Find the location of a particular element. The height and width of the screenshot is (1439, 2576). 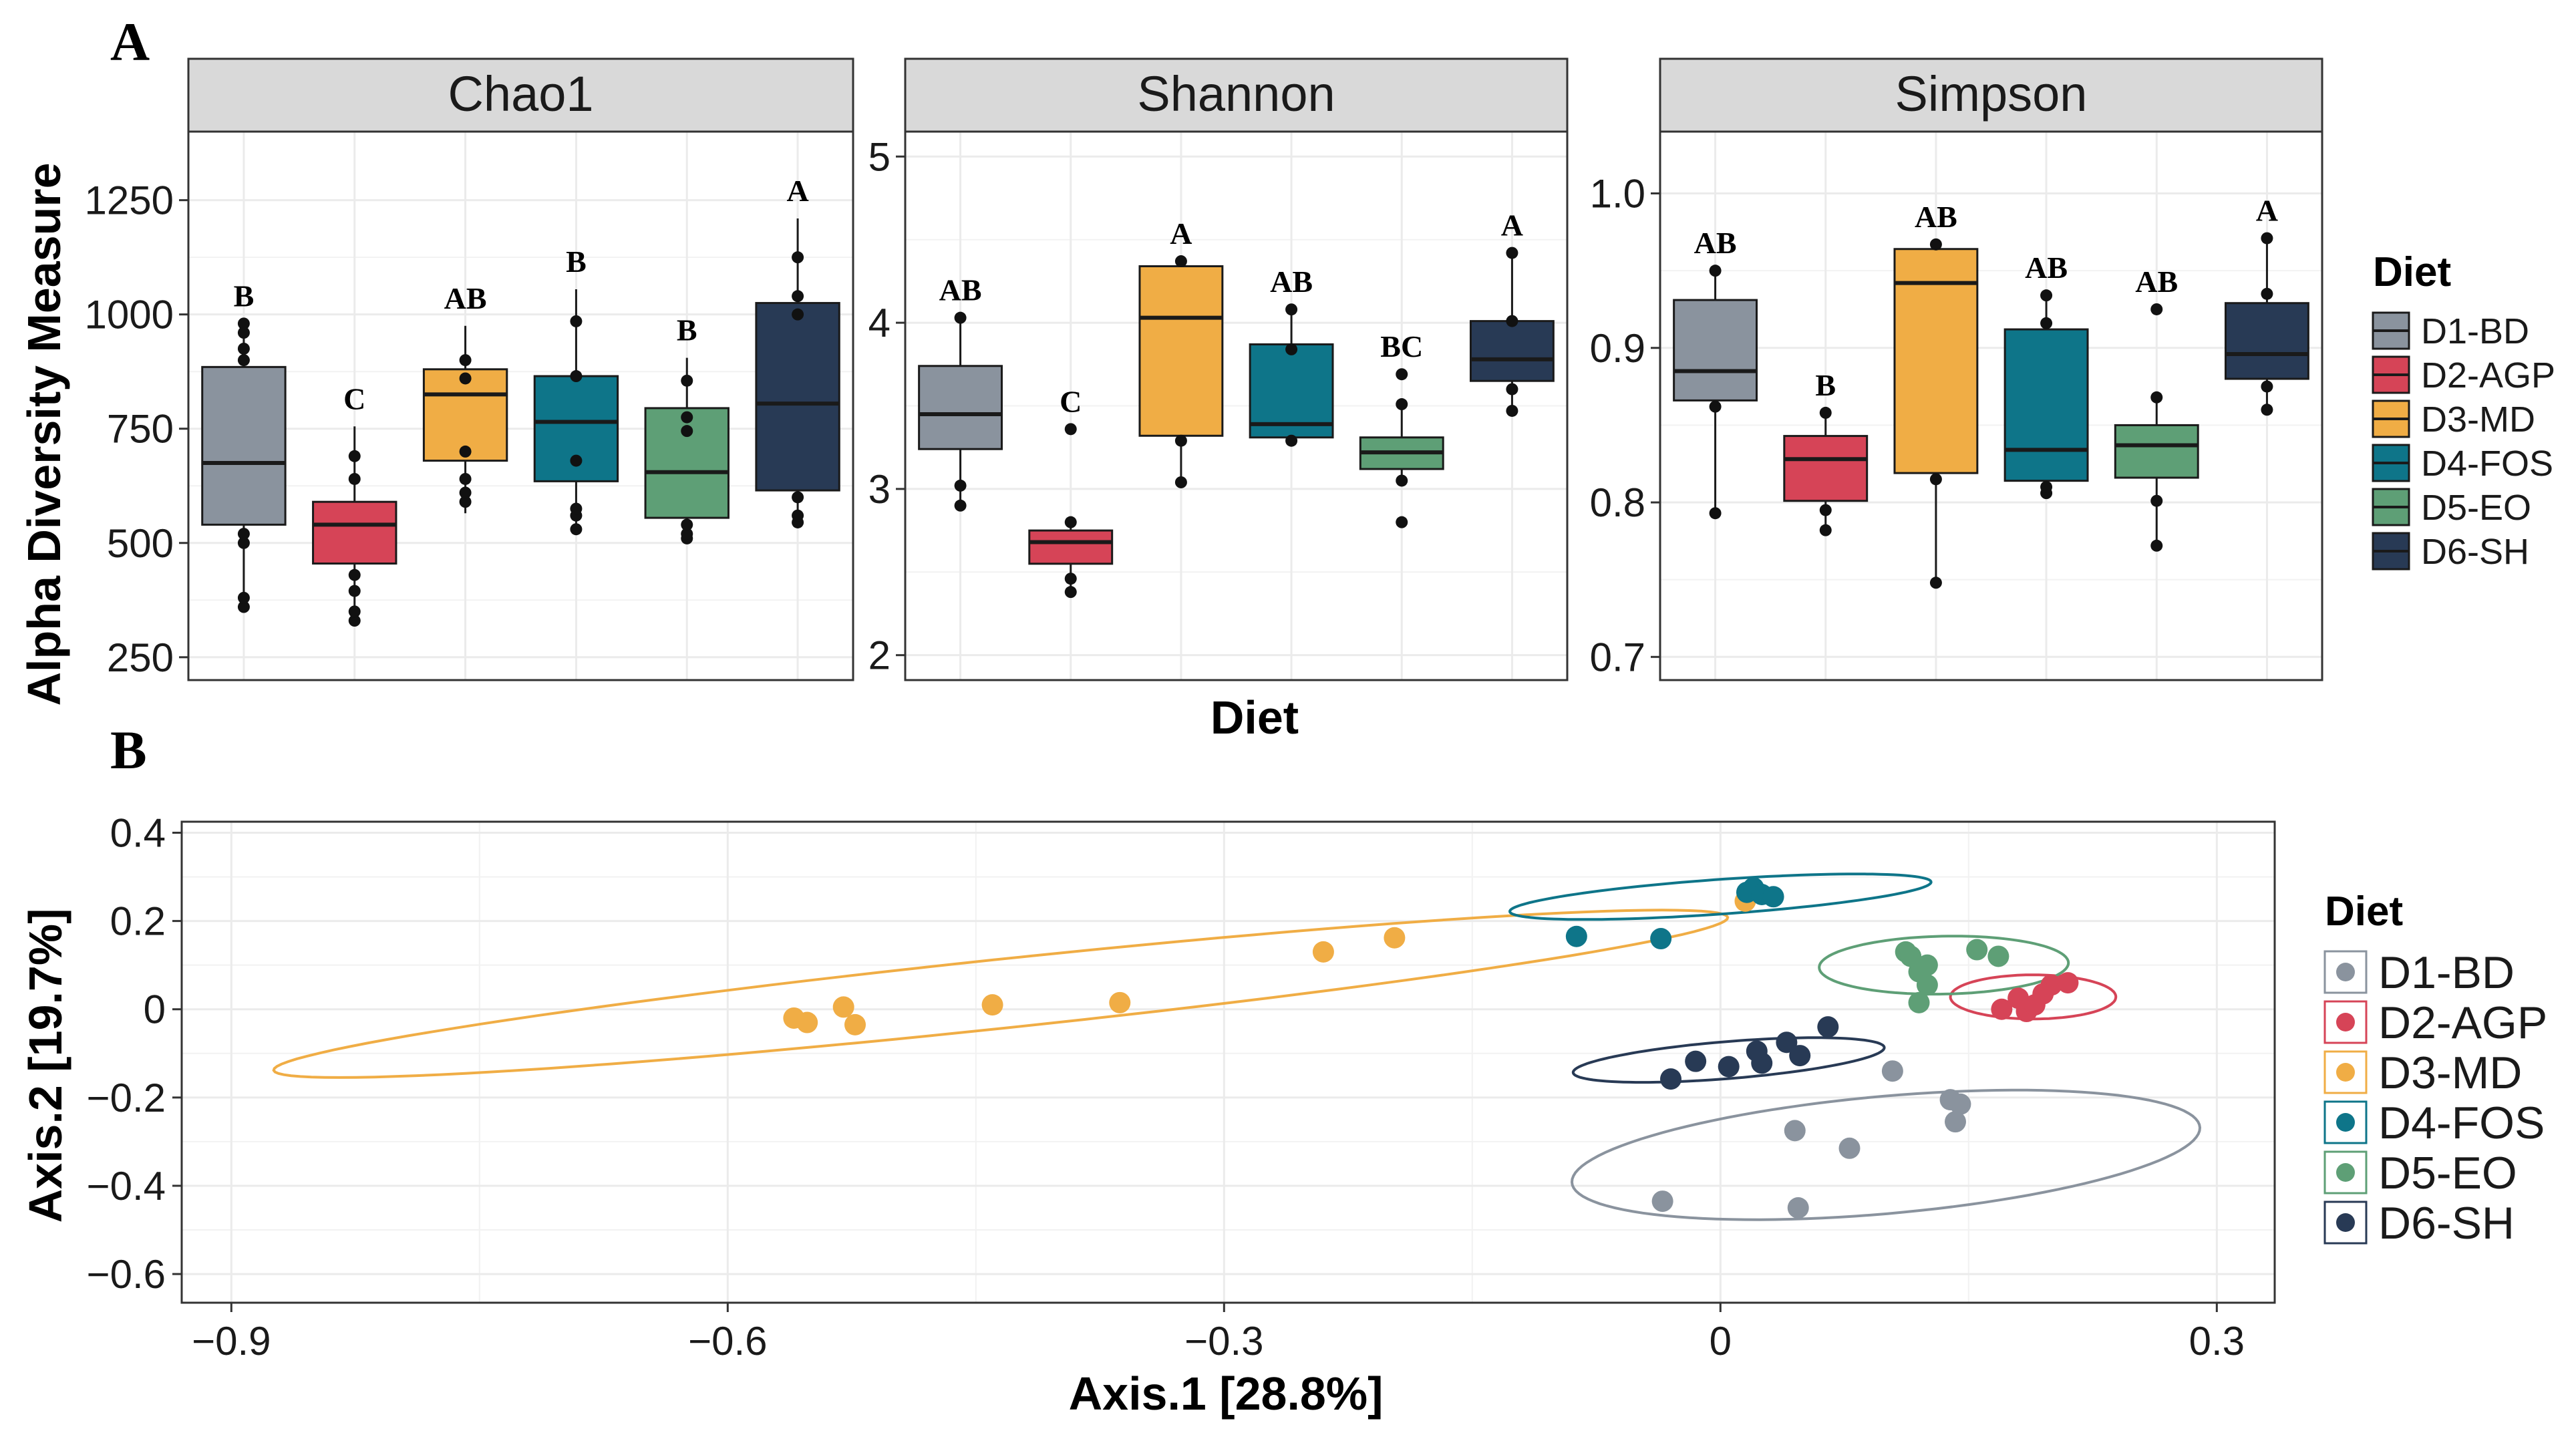

series-d6-sh is located at coordinates (1749, 1053).